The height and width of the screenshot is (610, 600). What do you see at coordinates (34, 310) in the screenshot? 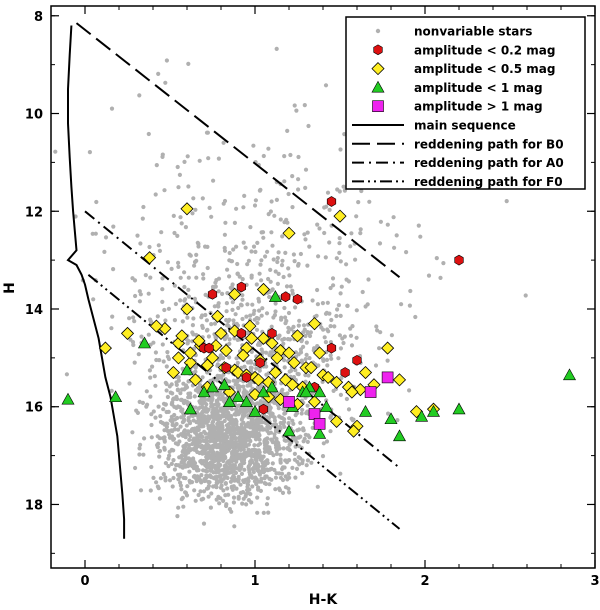
I see `y-tick-label: 14` at bounding box center [34, 310].